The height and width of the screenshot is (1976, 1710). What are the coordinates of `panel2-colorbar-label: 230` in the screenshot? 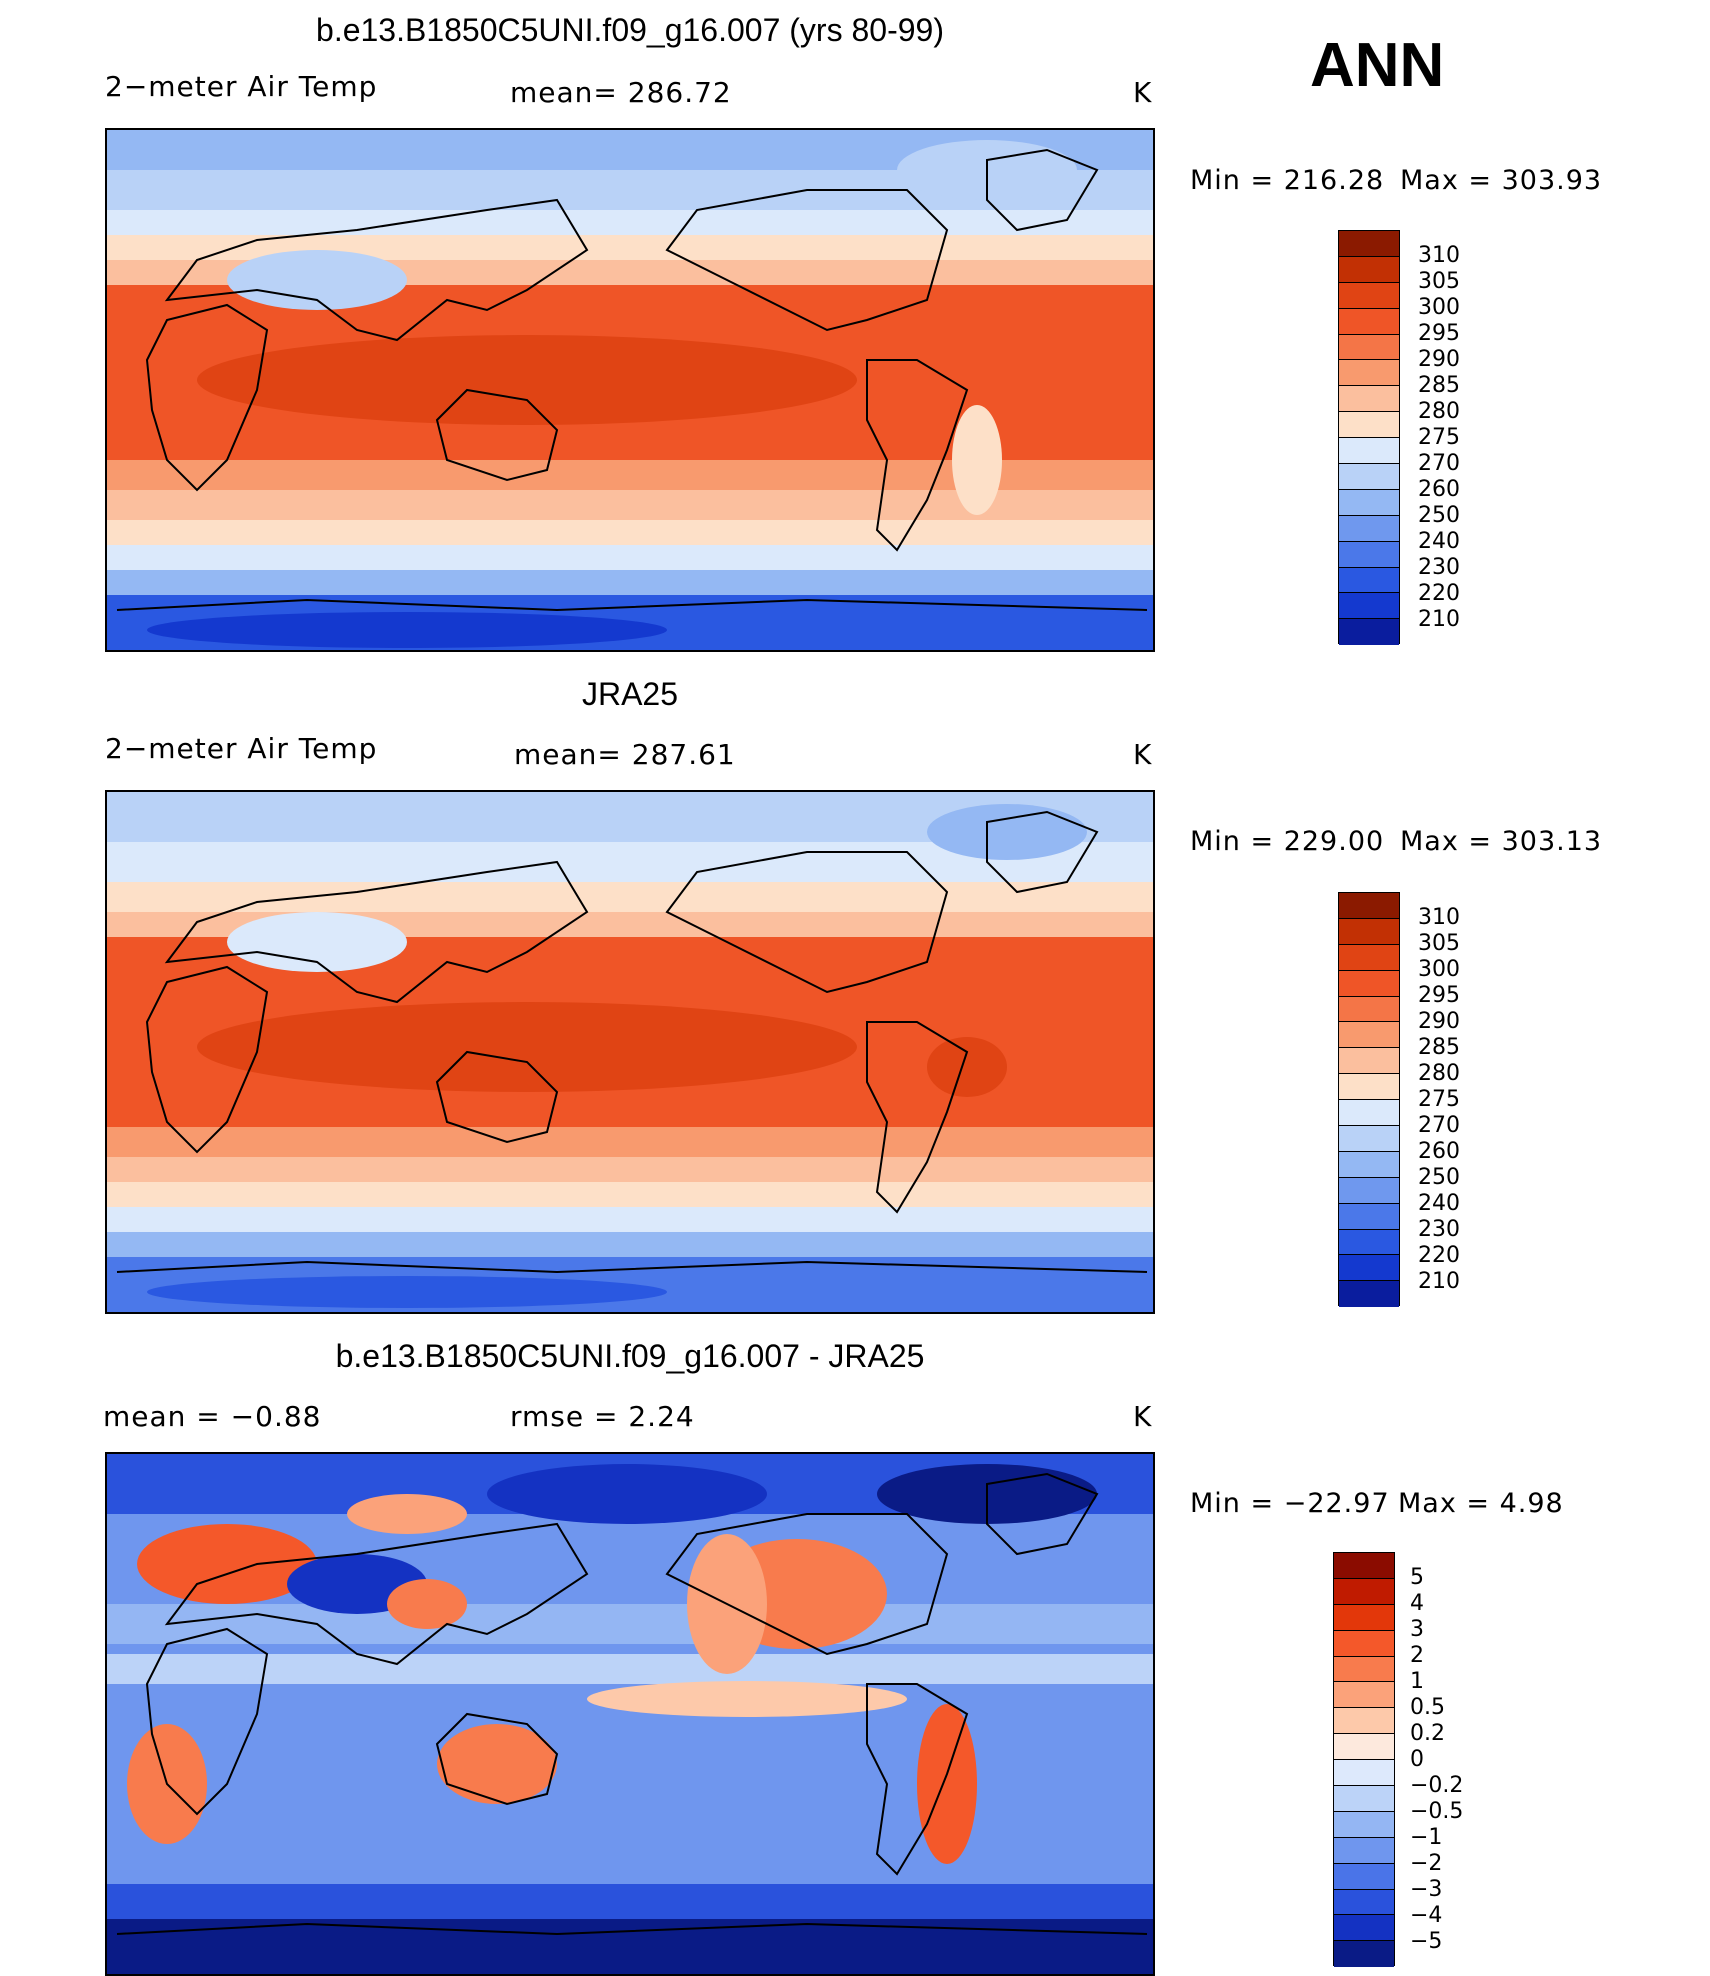 It's located at (1439, 1229).